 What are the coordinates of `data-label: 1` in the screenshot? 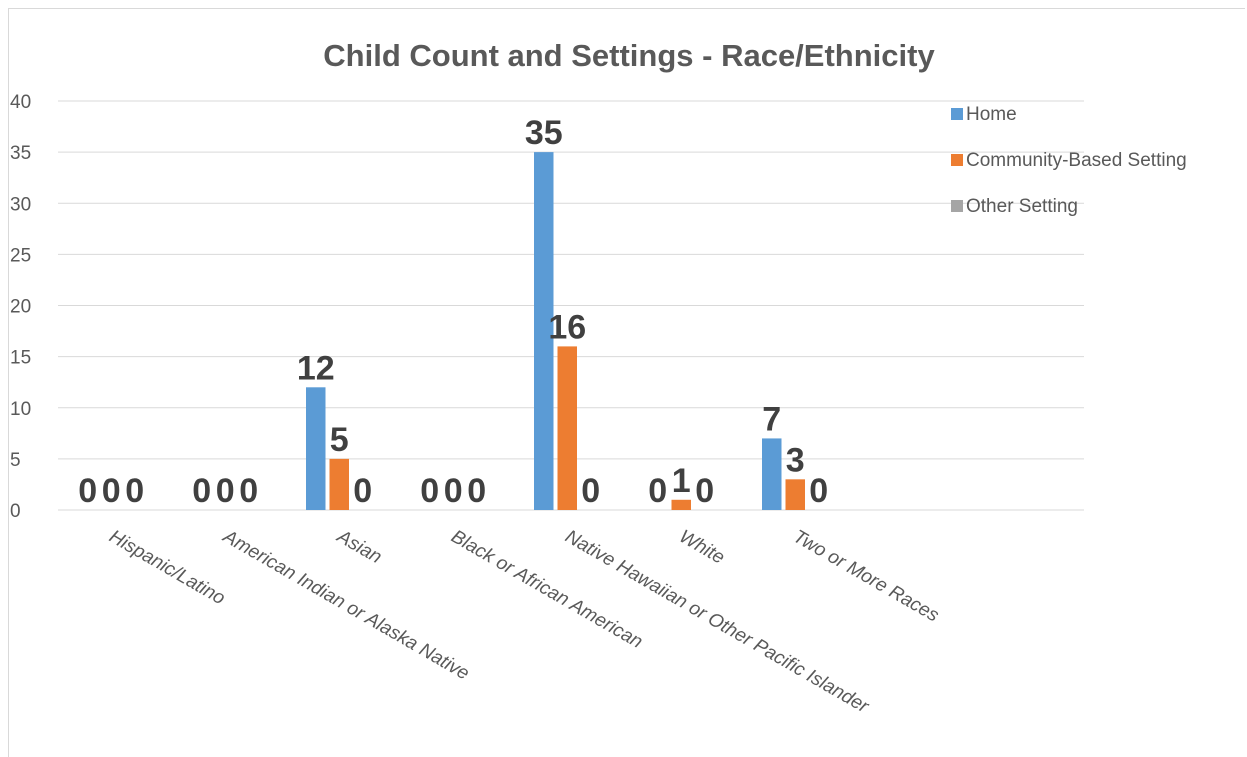 It's located at (681, 481).